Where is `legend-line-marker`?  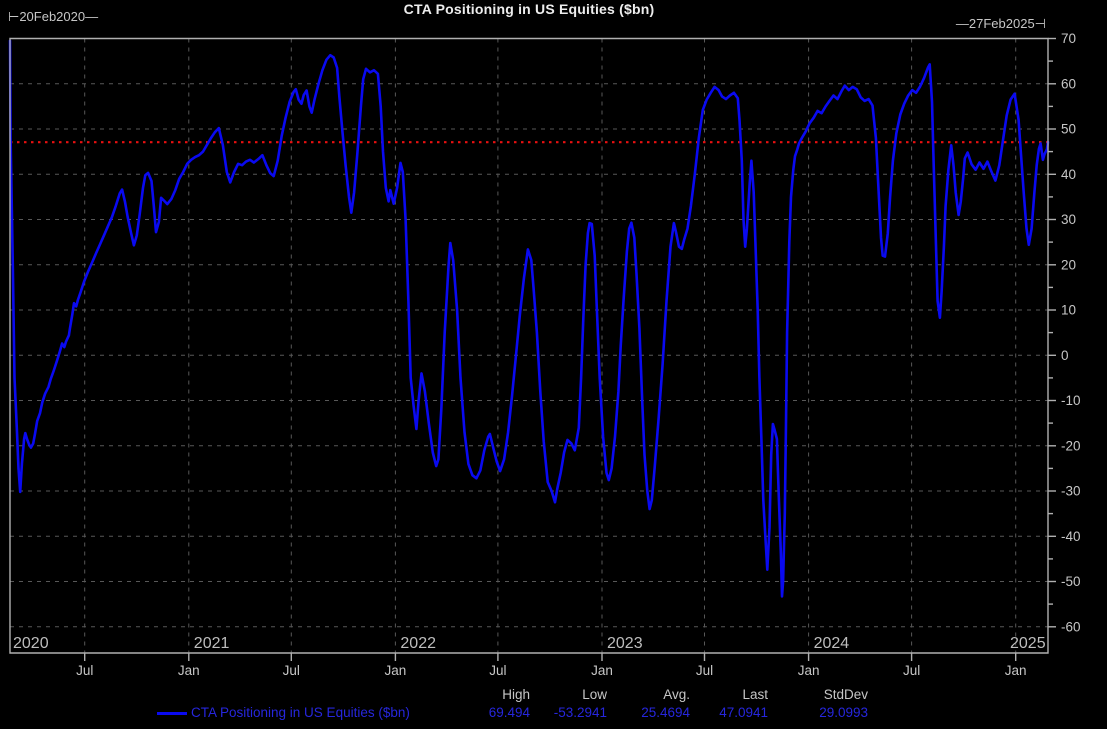
legend-line-marker is located at coordinates (172, 713).